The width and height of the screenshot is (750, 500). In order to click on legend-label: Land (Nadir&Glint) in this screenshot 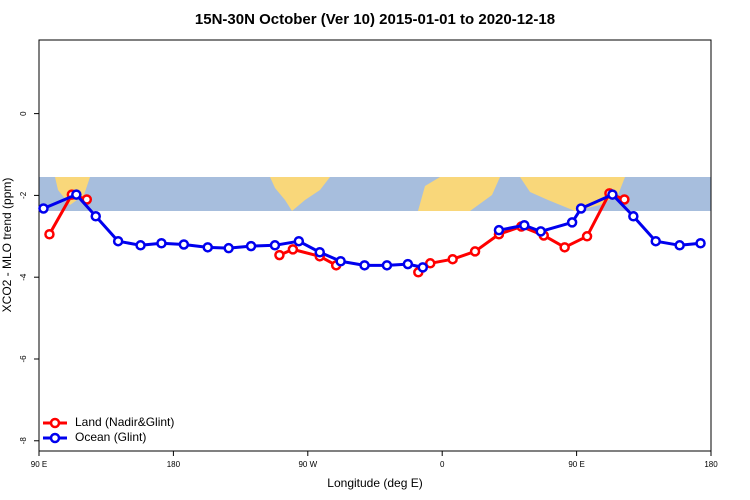, I will do `click(124, 422)`.